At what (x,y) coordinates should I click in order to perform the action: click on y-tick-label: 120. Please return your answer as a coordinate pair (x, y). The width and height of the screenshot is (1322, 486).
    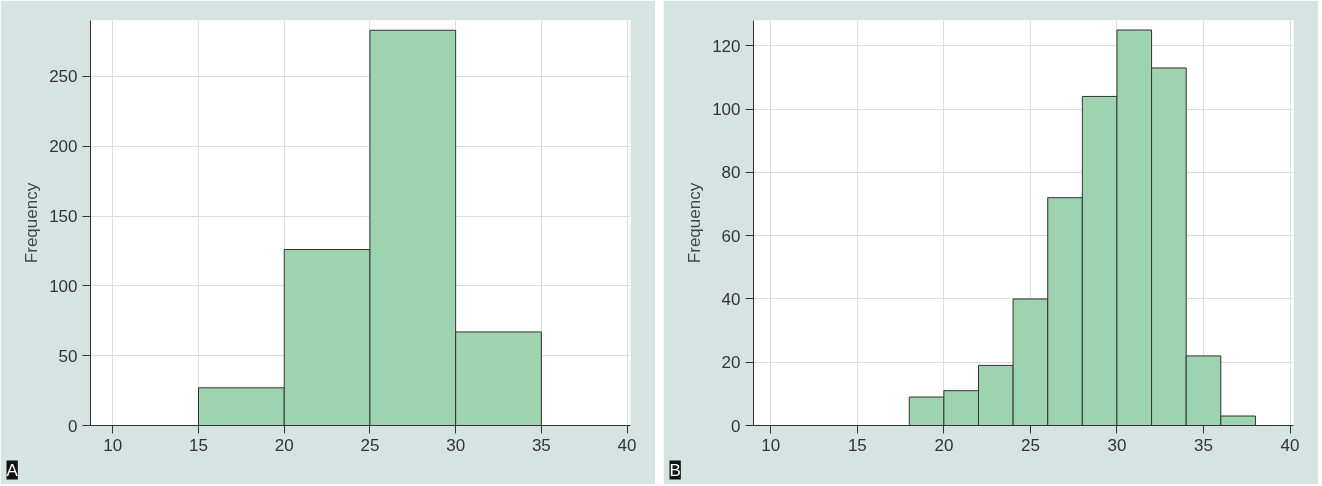
    Looking at the image, I should click on (726, 46).